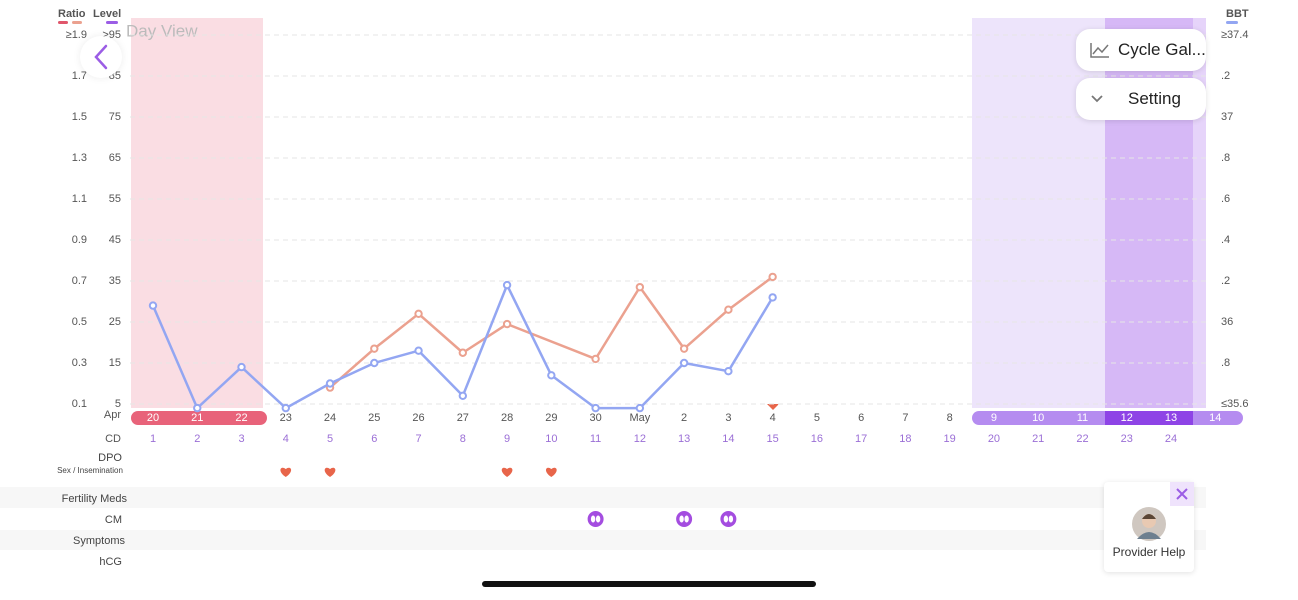 Image resolution: width=1298 pixels, height=600 pixels. Describe the element at coordinates (861, 418) in the screenshot. I see `date-label: 6` at that location.